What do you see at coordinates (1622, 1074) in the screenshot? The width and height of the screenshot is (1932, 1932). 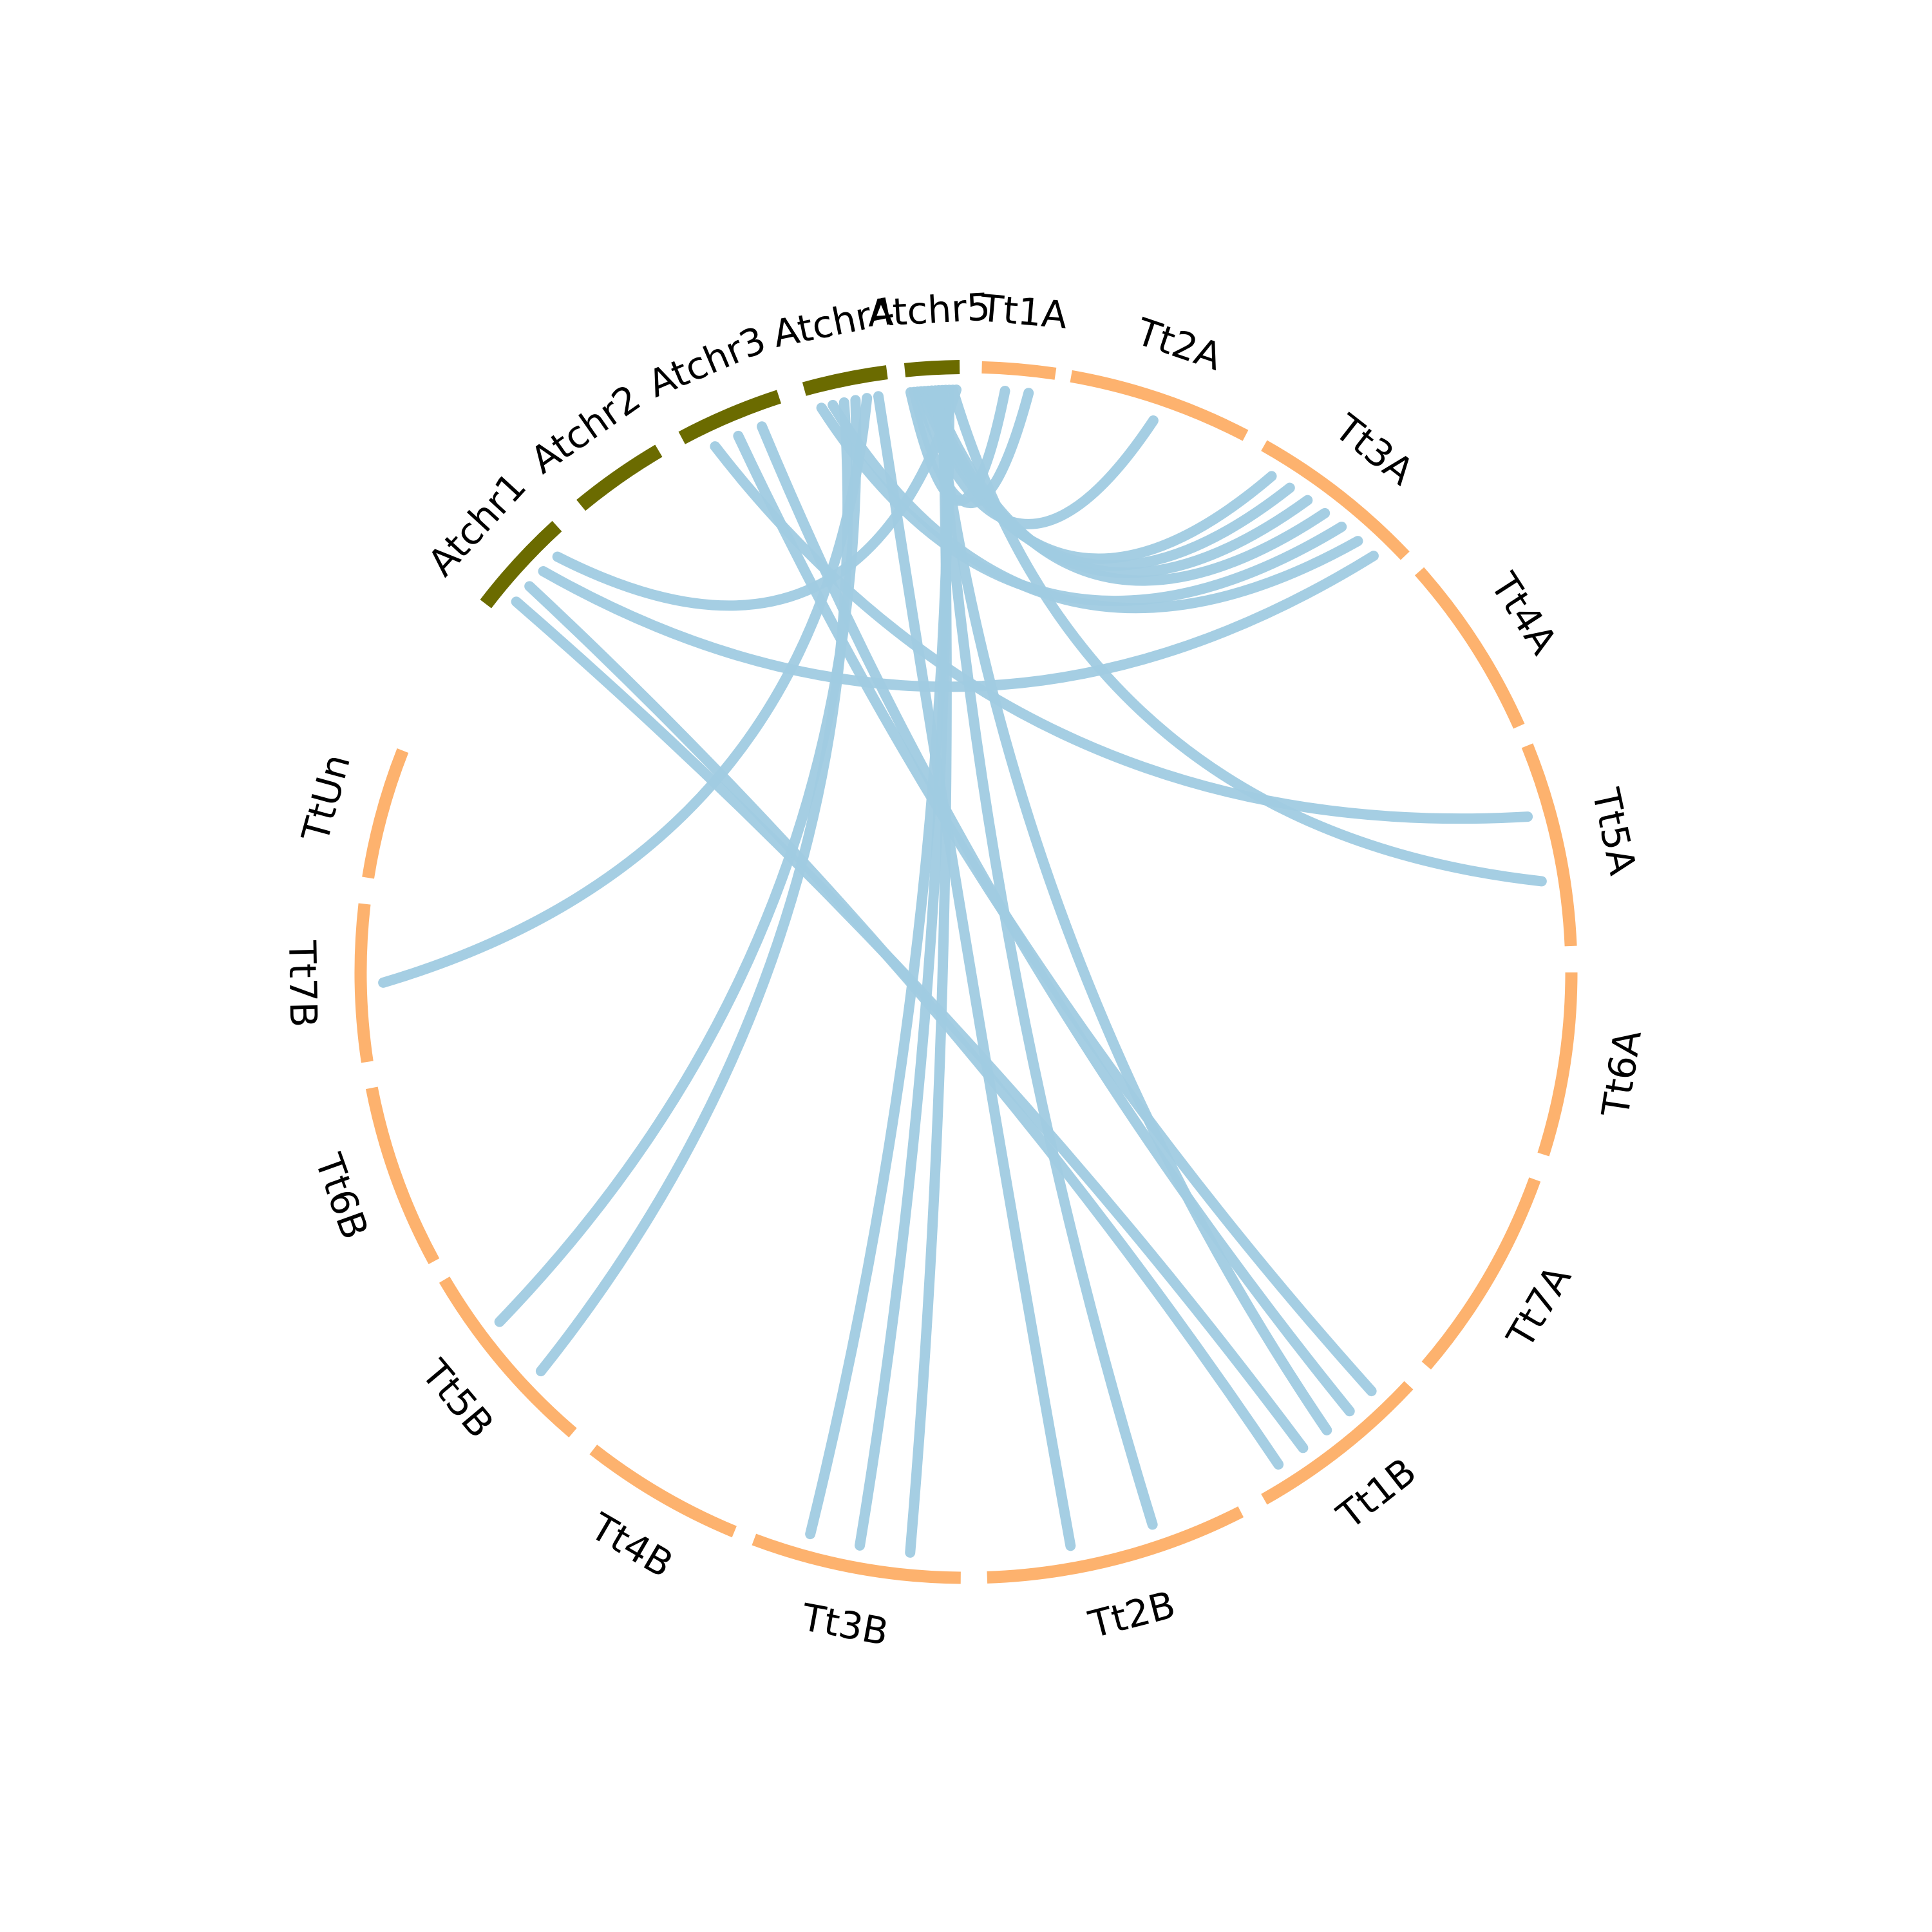 I see `label-Tt6A: Tt6A` at bounding box center [1622, 1074].